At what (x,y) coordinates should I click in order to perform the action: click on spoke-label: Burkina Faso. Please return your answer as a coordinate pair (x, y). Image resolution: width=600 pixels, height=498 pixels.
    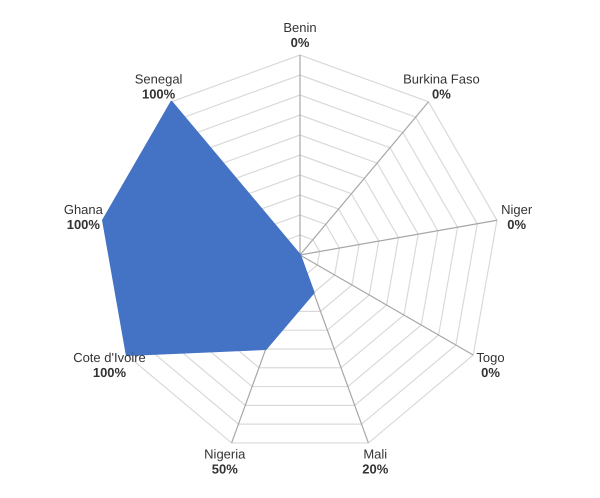
    Looking at the image, I should click on (441, 78).